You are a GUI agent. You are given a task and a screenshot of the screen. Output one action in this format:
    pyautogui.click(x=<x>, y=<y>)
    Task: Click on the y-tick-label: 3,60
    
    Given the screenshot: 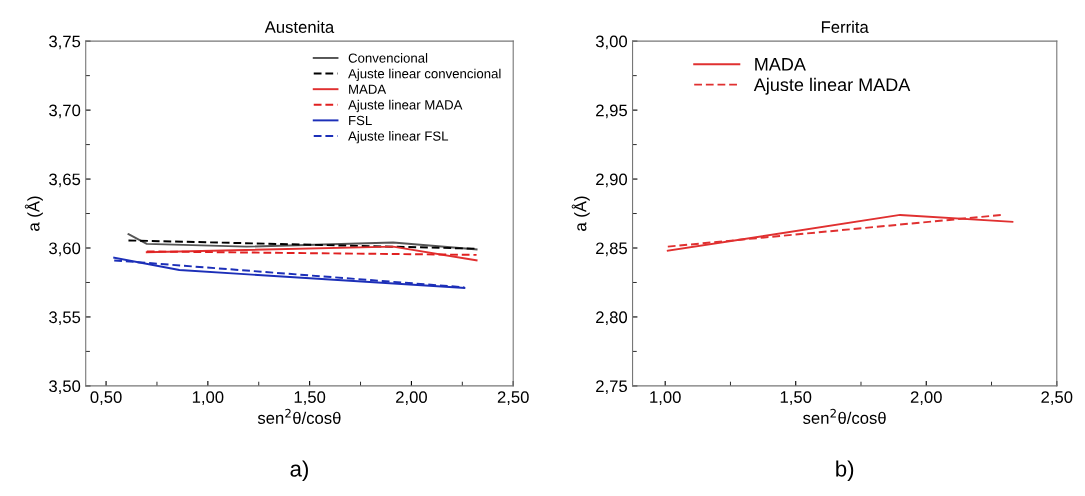 What is the action you would take?
    pyautogui.click(x=65, y=249)
    